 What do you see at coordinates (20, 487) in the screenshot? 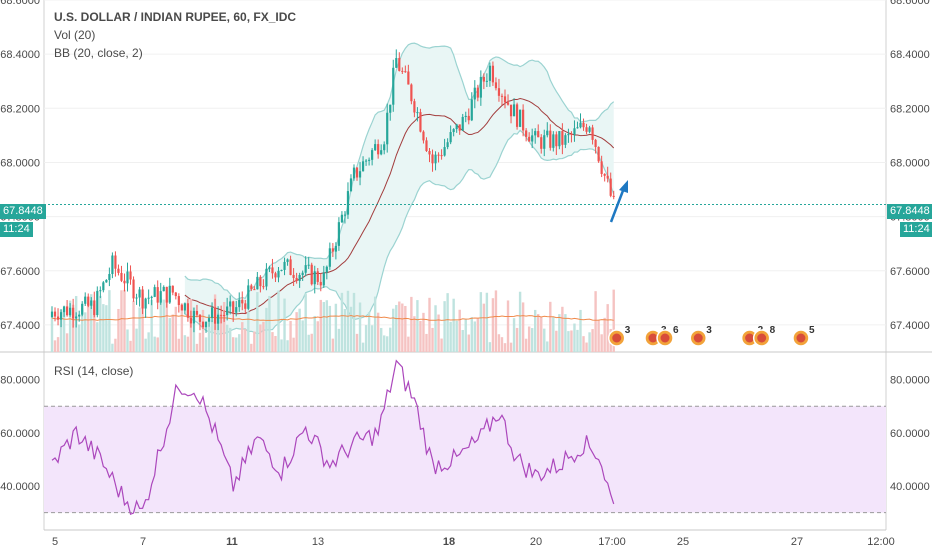
I see `rsi-tick-left: 40.0000` at bounding box center [20, 487].